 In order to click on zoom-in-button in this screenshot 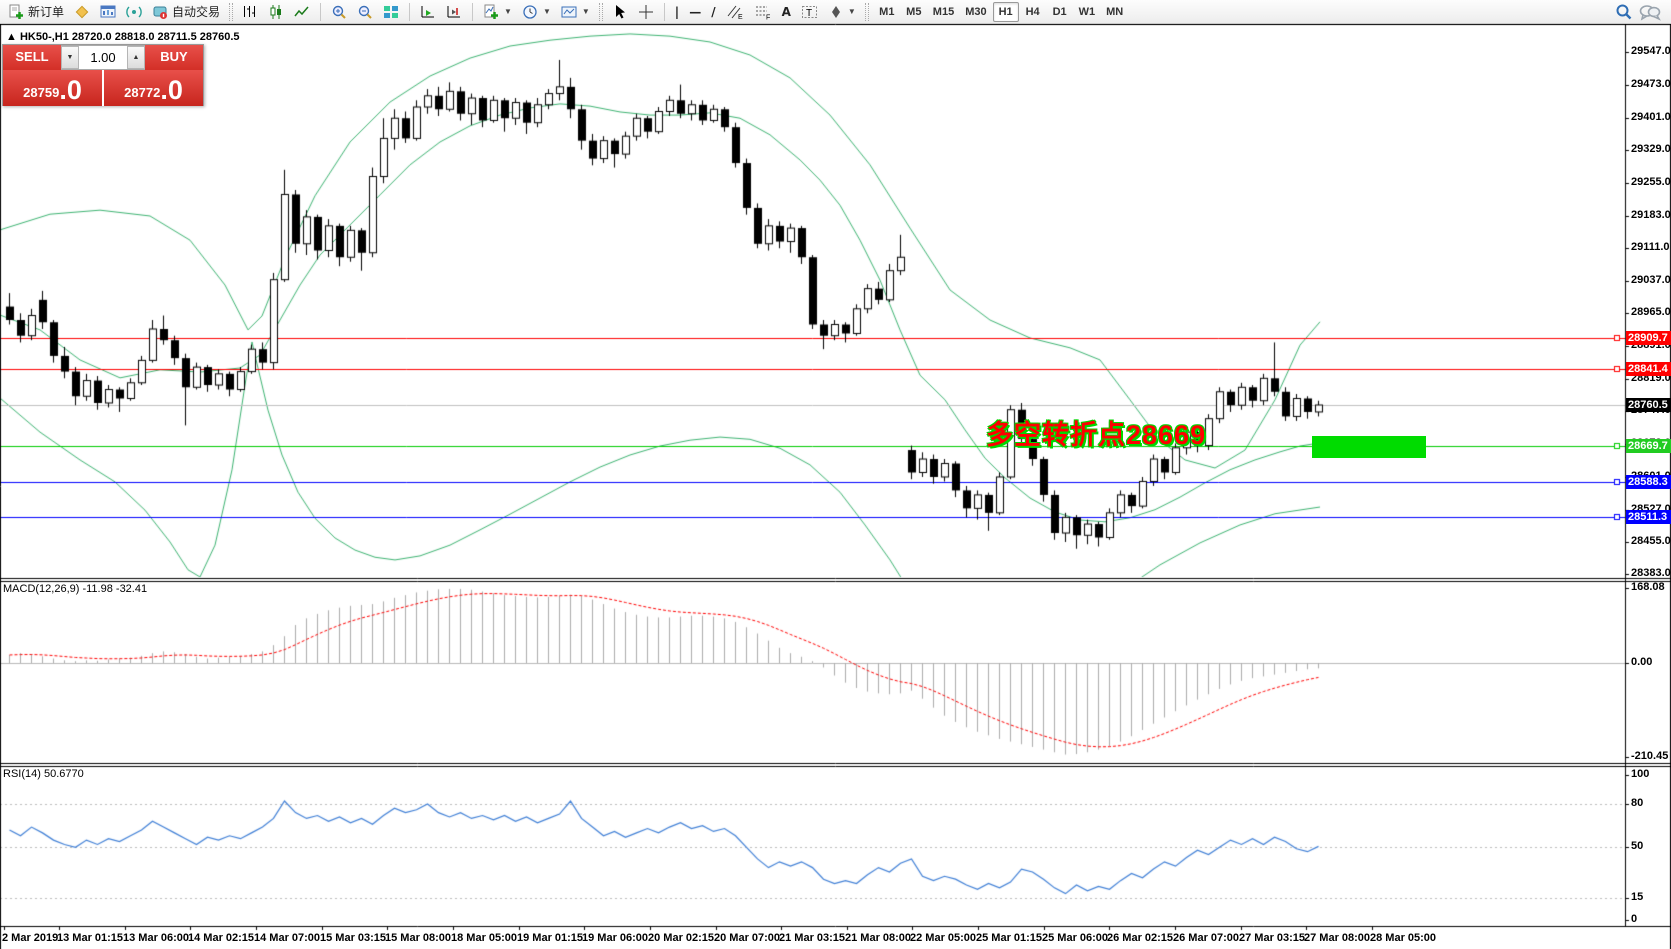, I will do `click(339, 11)`.